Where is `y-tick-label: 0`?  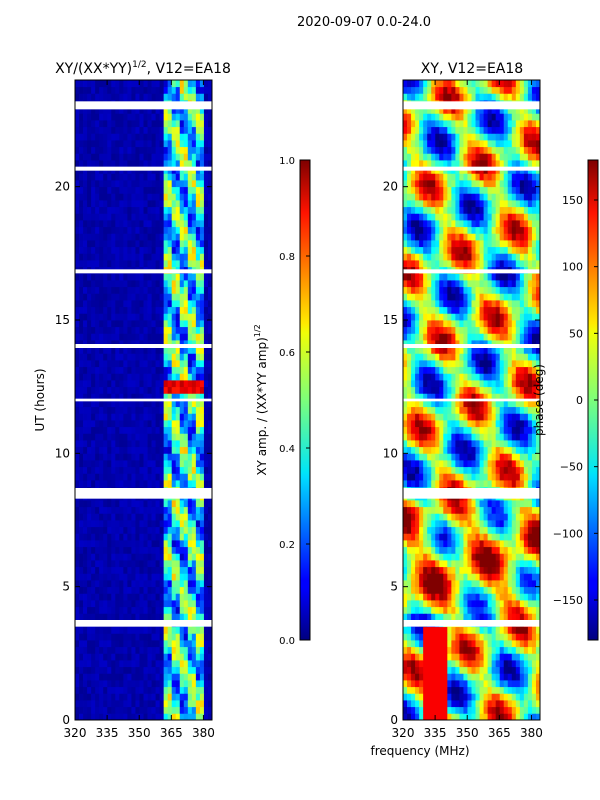 y-tick-label: 0 is located at coordinates (66, 720).